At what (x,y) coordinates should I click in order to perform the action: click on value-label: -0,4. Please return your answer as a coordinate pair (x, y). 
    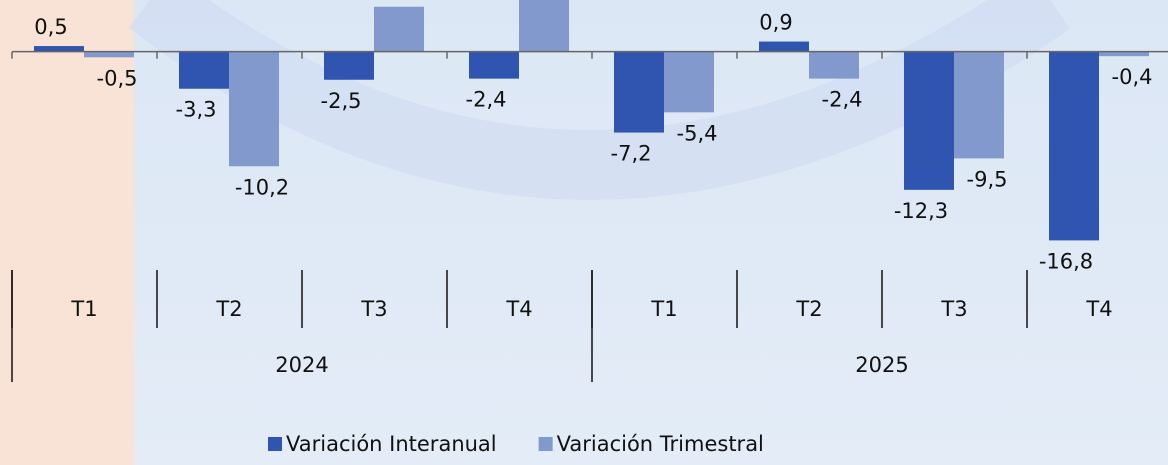
    Looking at the image, I should click on (1132, 77).